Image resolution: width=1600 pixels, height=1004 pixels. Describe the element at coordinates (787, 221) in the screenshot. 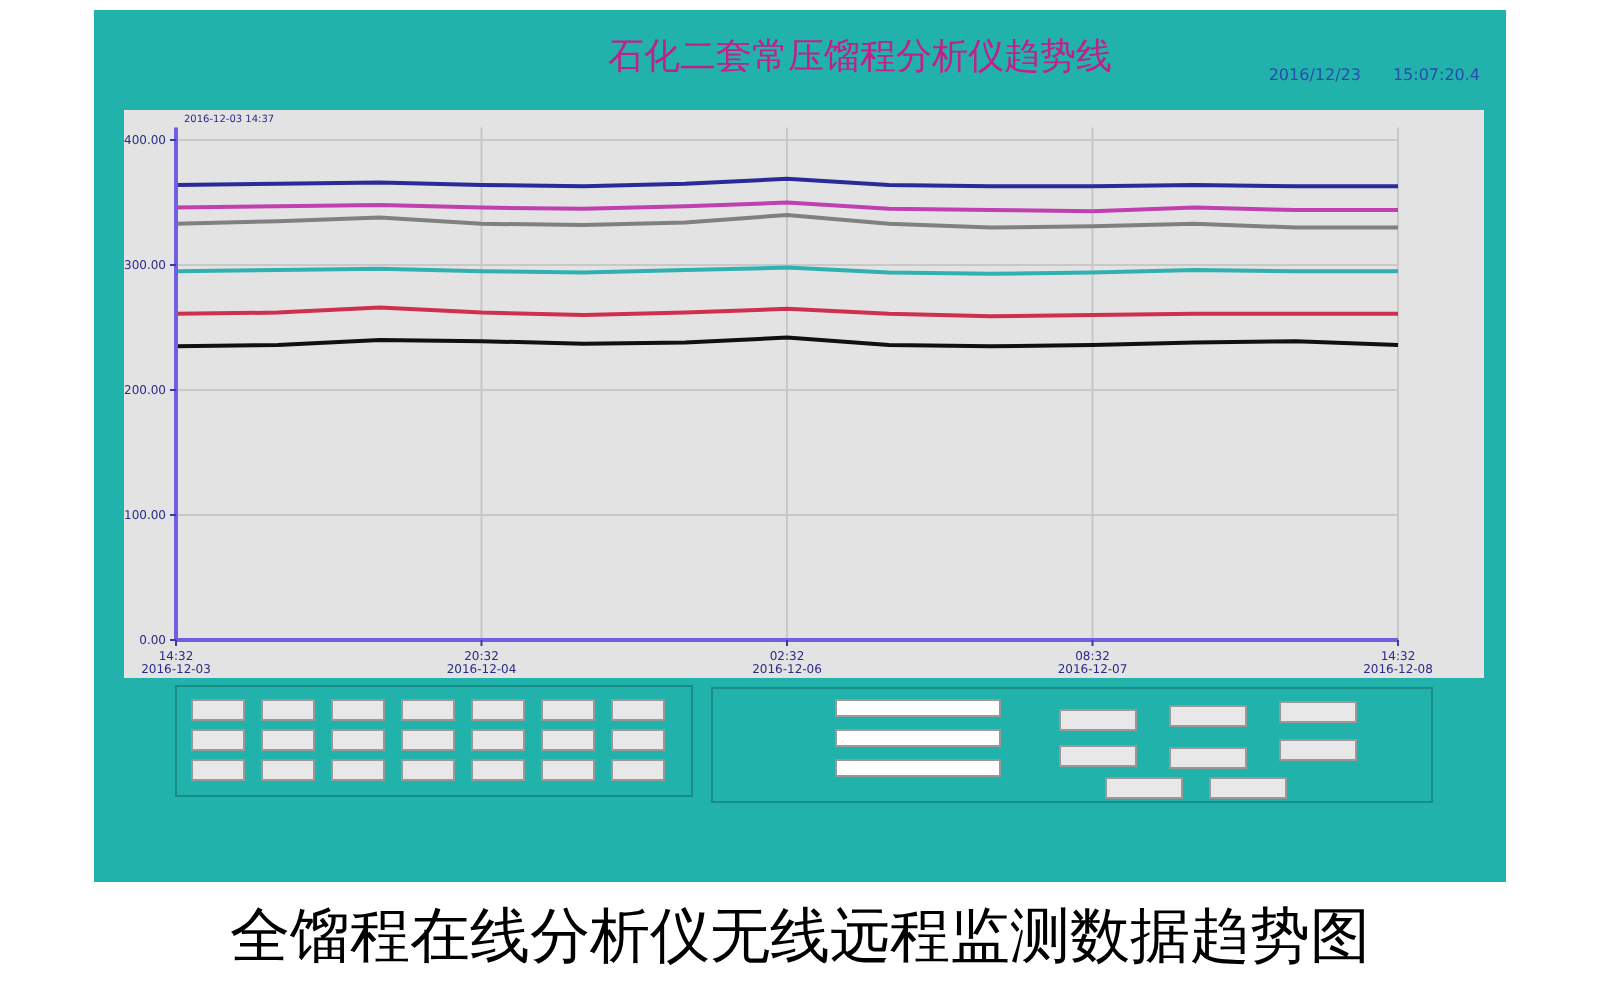

I see `line-series` at that location.